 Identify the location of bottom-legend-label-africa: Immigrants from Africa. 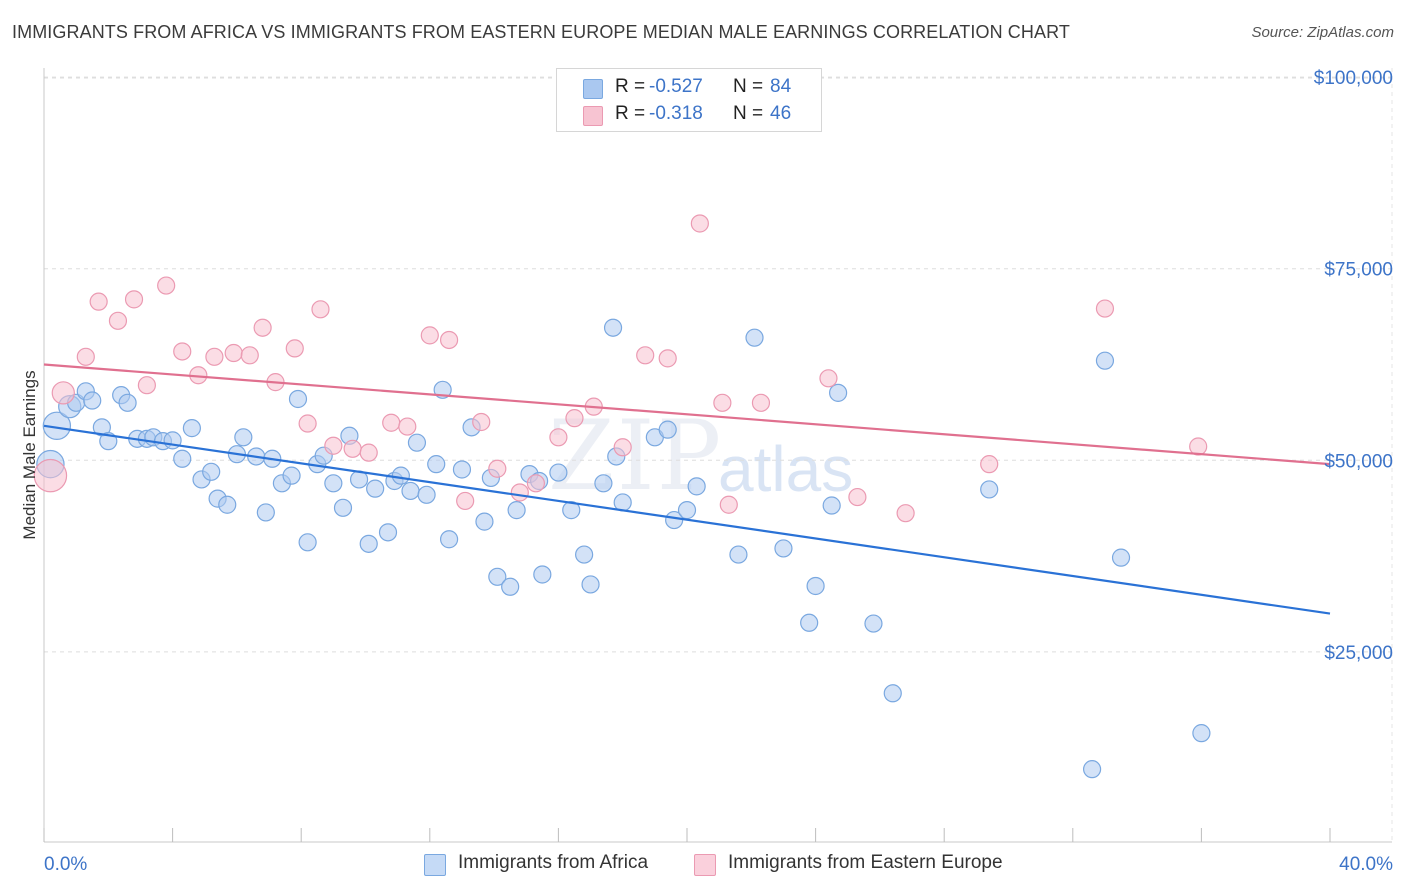
(553, 862).